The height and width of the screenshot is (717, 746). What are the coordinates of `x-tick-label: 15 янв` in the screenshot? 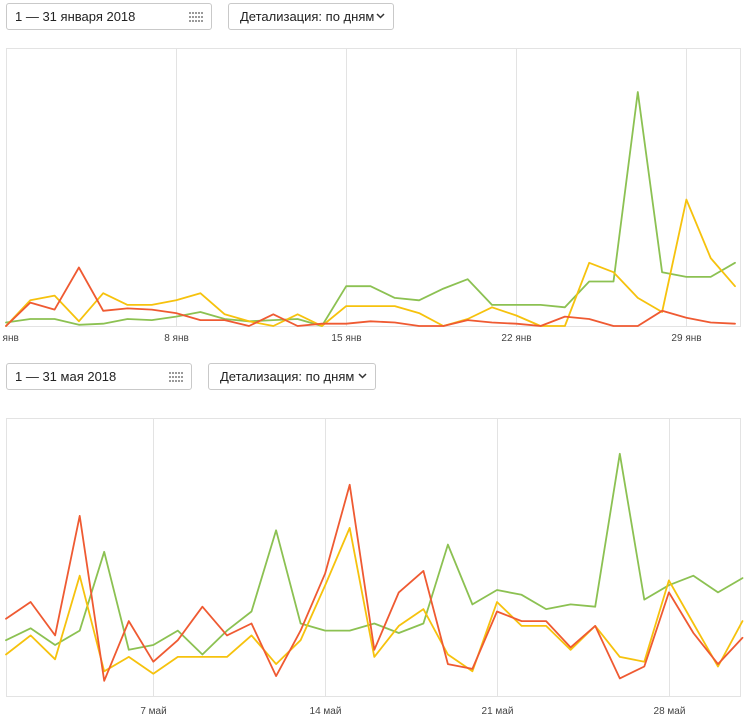 It's located at (346, 338).